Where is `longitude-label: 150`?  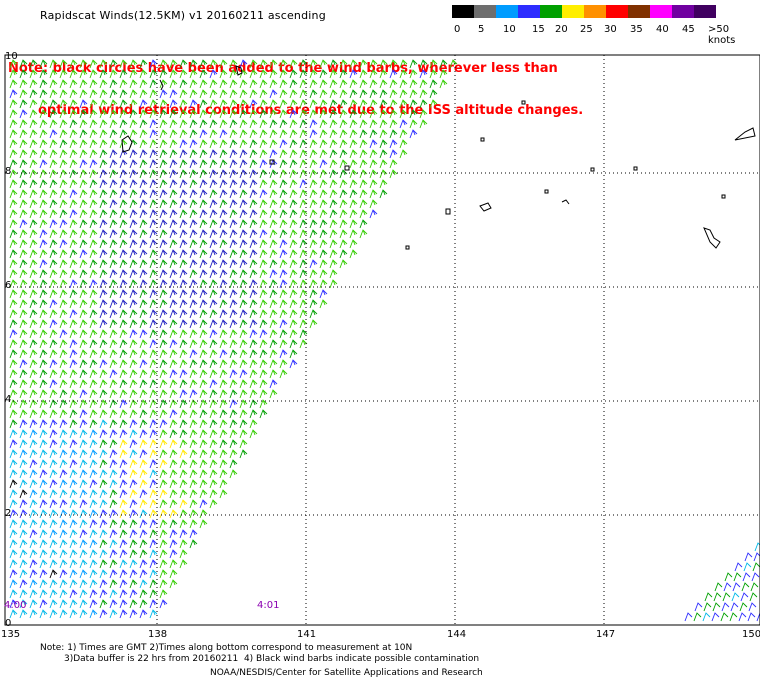 longitude-label: 150 is located at coordinates (751, 634).